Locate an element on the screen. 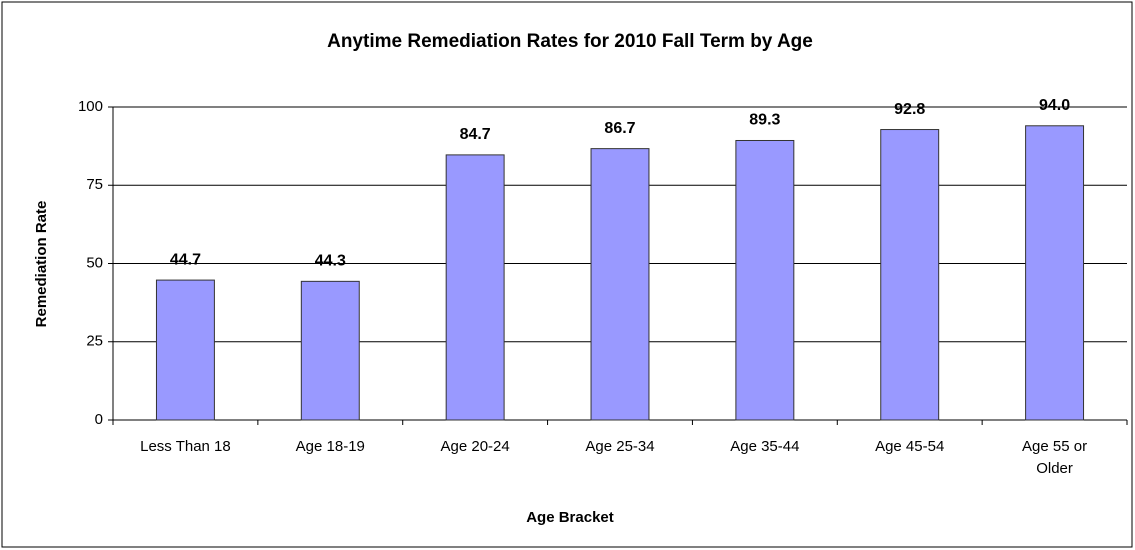 This screenshot has height=550, width=1135. data-label: 86.7 is located at coordinates (619, 128).